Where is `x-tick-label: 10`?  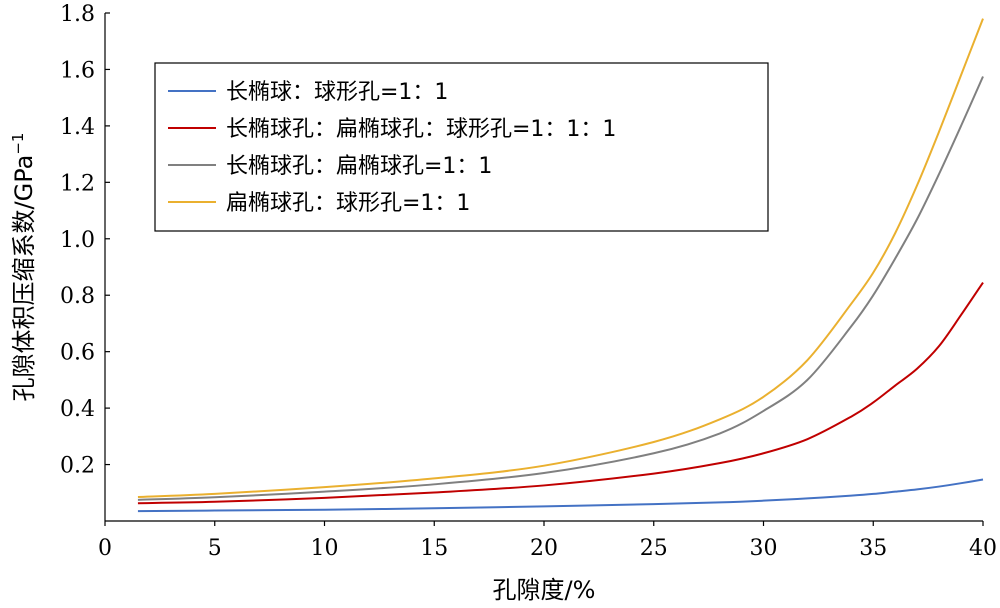 x-tick-label: 10 is located at coordinates (325, 548).